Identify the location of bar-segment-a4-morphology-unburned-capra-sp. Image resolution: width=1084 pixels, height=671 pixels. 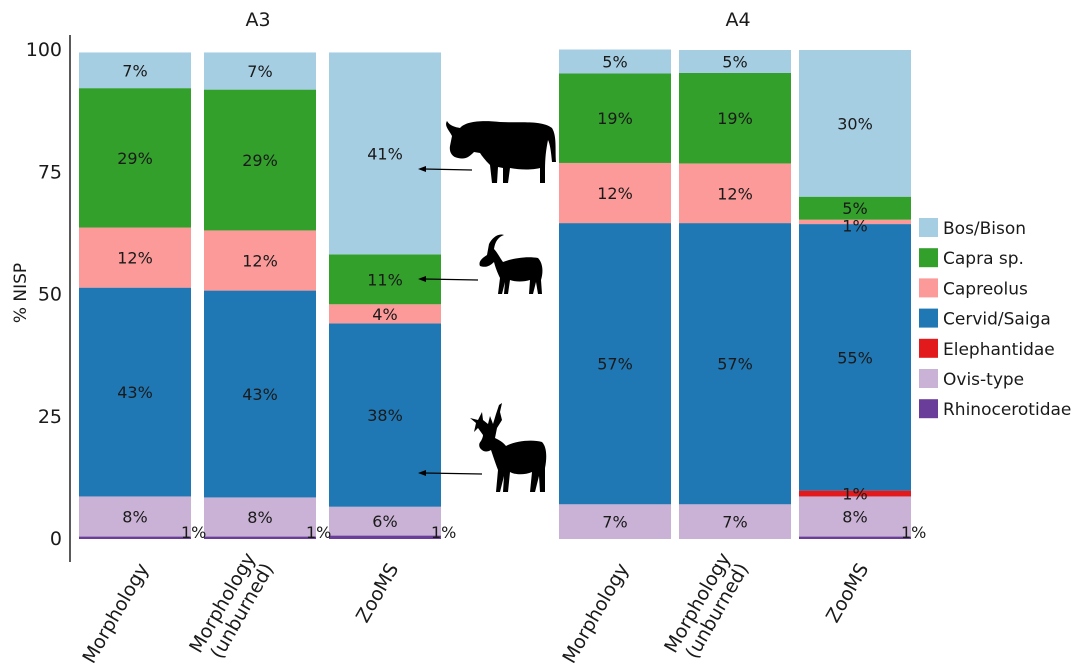
(735, 118).